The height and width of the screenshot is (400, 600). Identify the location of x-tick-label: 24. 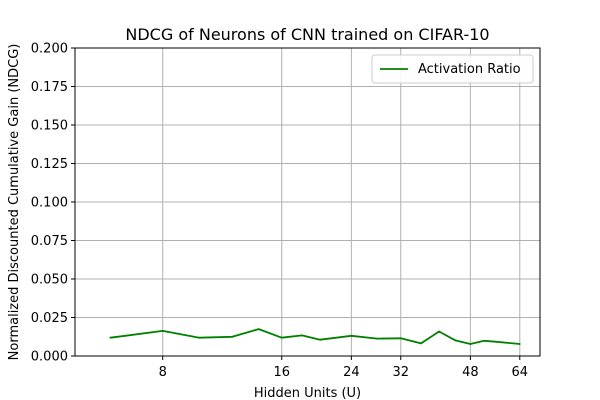
(351, 372).